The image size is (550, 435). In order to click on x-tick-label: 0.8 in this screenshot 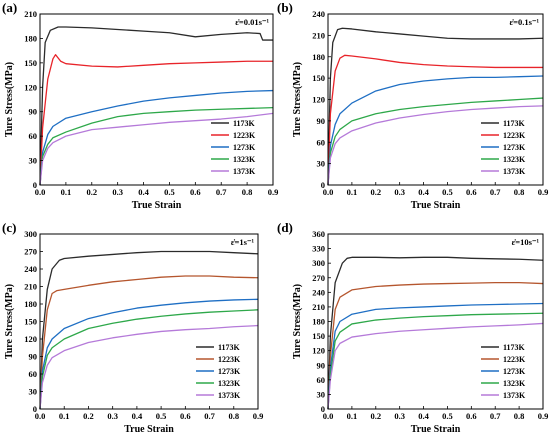, I will do `click(233, 416)`.